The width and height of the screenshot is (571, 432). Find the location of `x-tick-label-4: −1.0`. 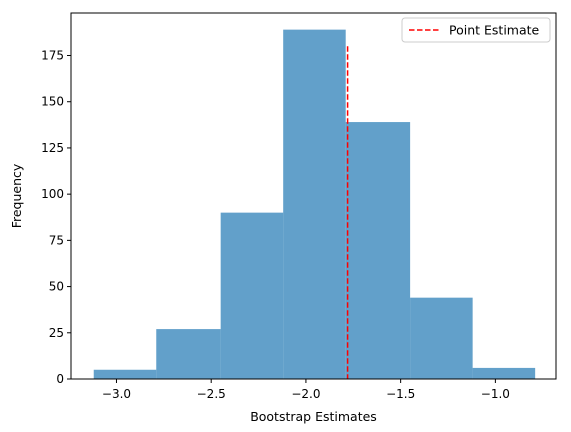

x-tick-label-4: −1.0 is located at coordinates (495, 394).